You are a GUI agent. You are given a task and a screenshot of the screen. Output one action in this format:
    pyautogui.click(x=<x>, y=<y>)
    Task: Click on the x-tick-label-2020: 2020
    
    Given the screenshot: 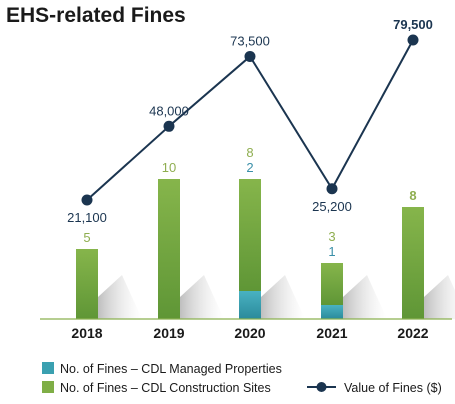 What is the action you would take?
    pyautogui.click(x=249, y=333)
    